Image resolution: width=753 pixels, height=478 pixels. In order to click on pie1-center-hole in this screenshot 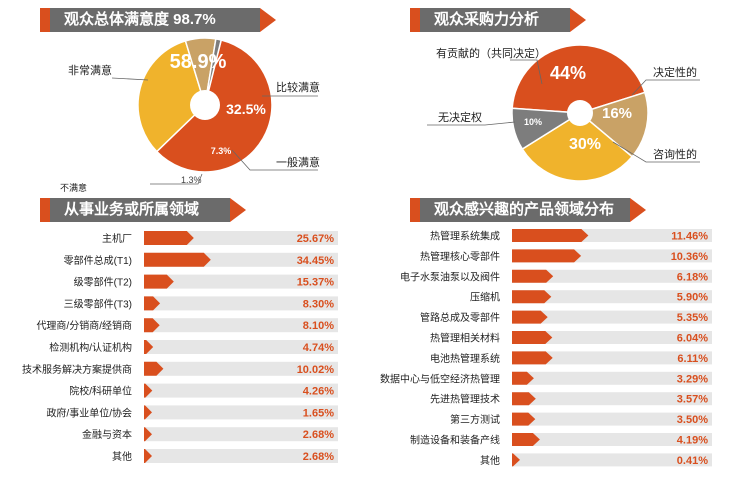, I will do `click(205, 105)`.